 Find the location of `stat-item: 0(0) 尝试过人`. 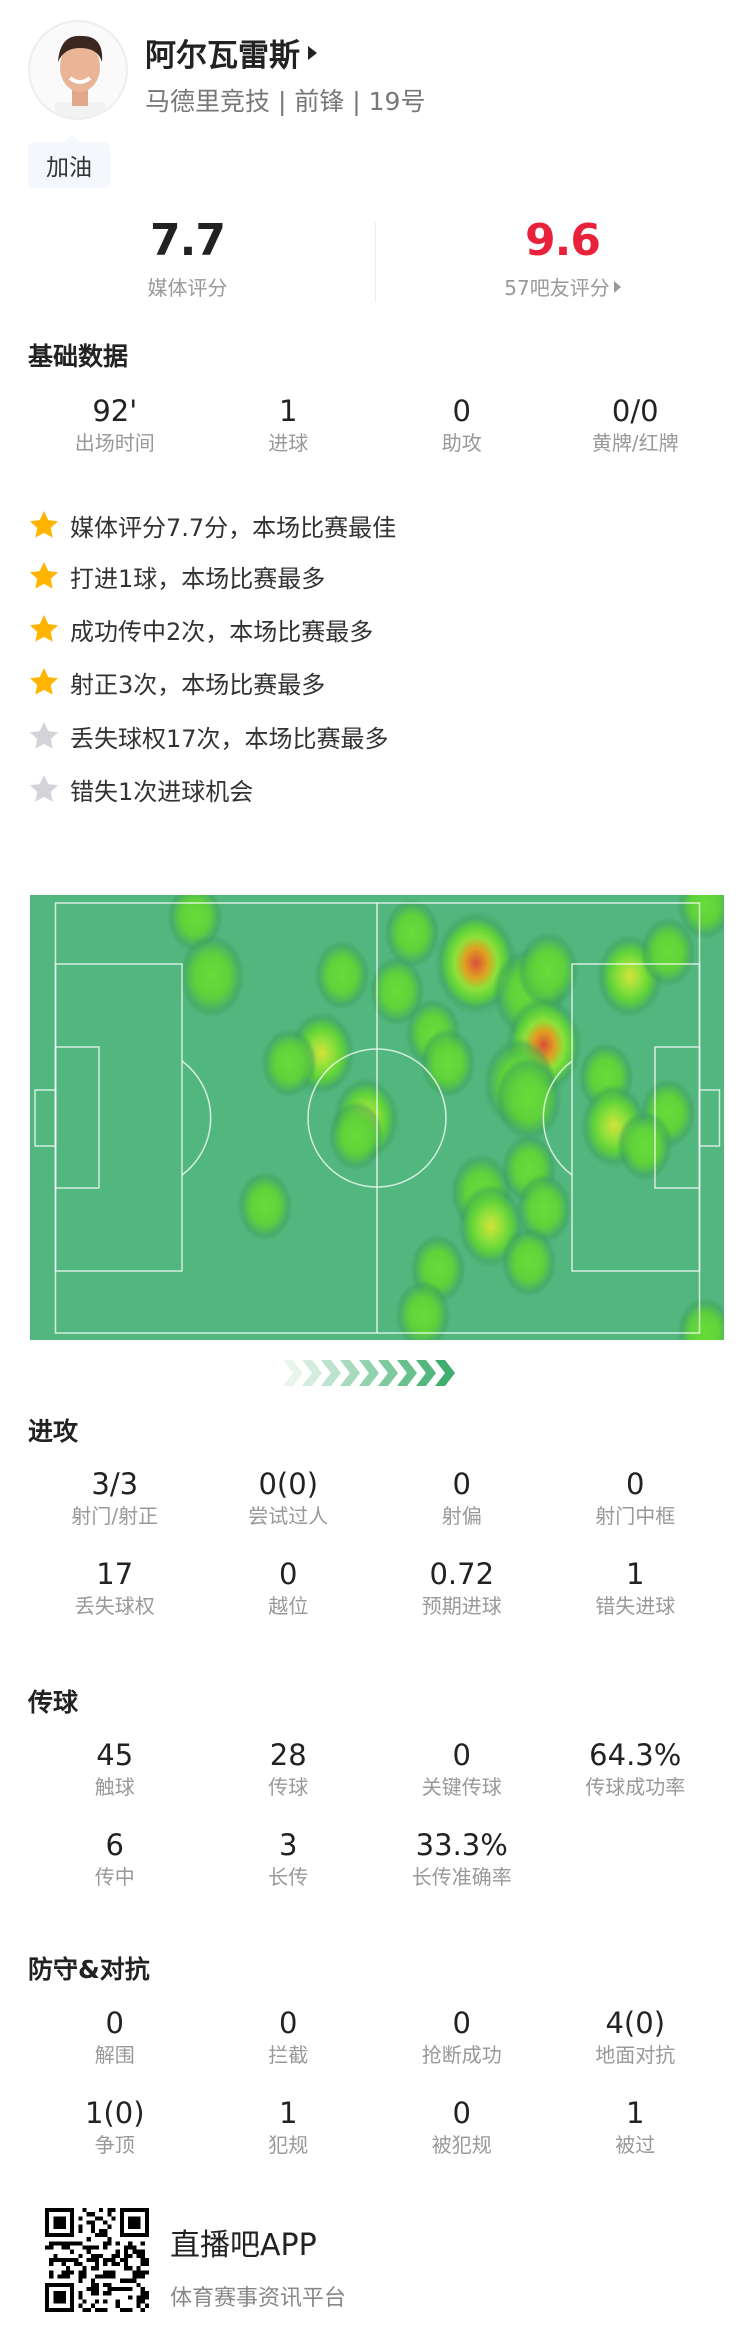

stat-item: 0(0) 尝试过人 is located at coordinates (289, 1498).